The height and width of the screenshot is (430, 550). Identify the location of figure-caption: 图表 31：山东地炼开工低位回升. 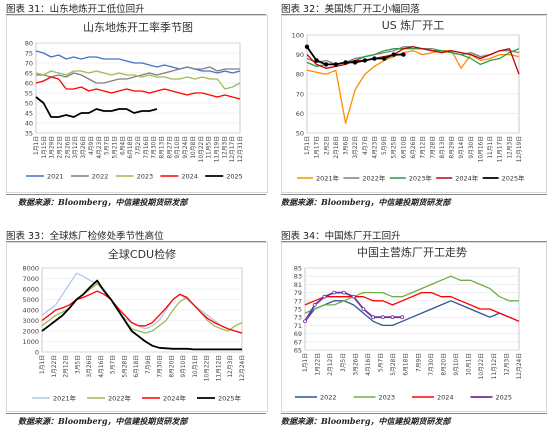
(75, 9).